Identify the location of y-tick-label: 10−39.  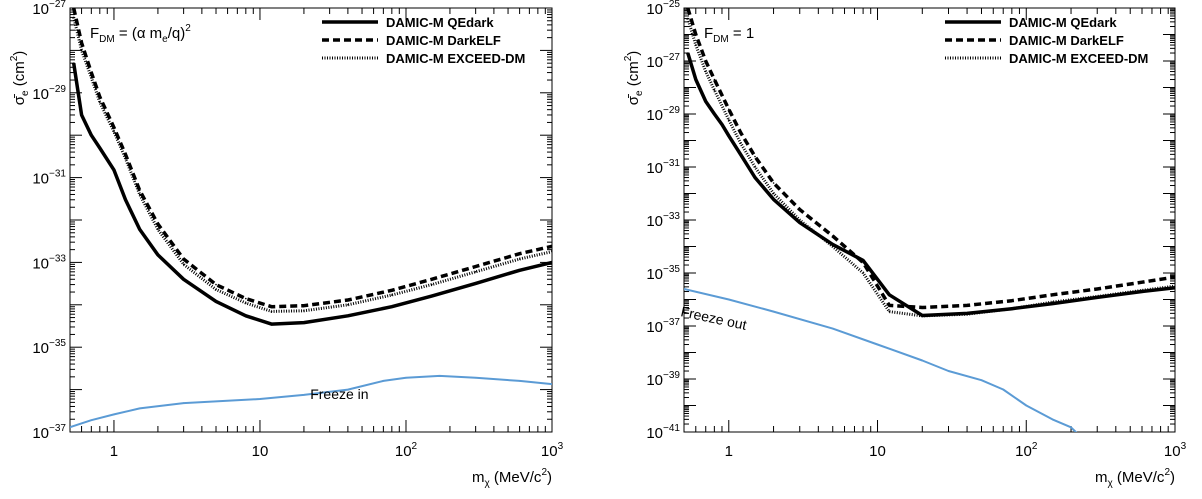
(663, 379).